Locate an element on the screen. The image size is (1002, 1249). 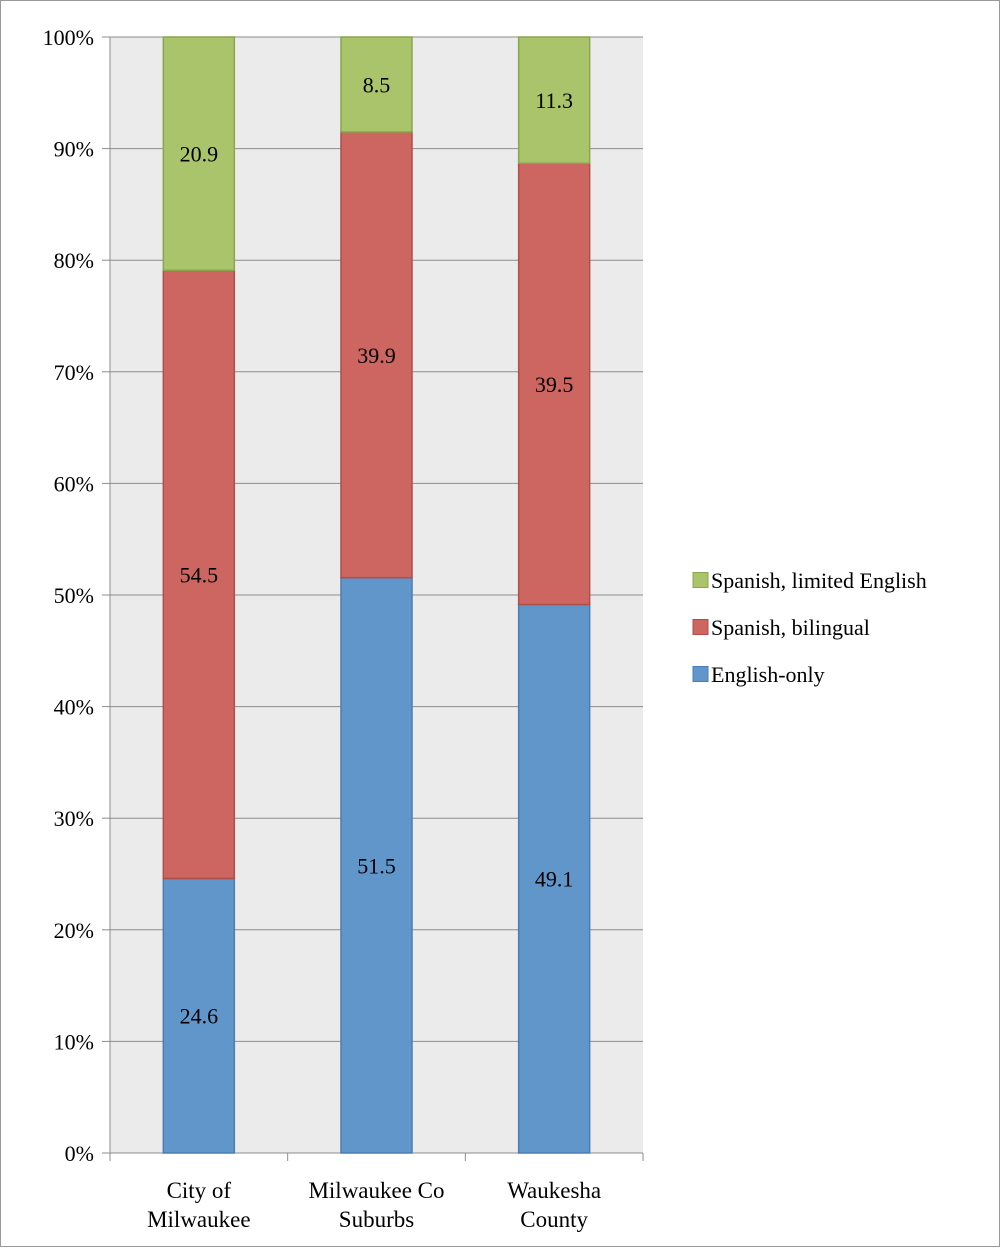
data-label: 11.3 is located at coordinates (554, 100).